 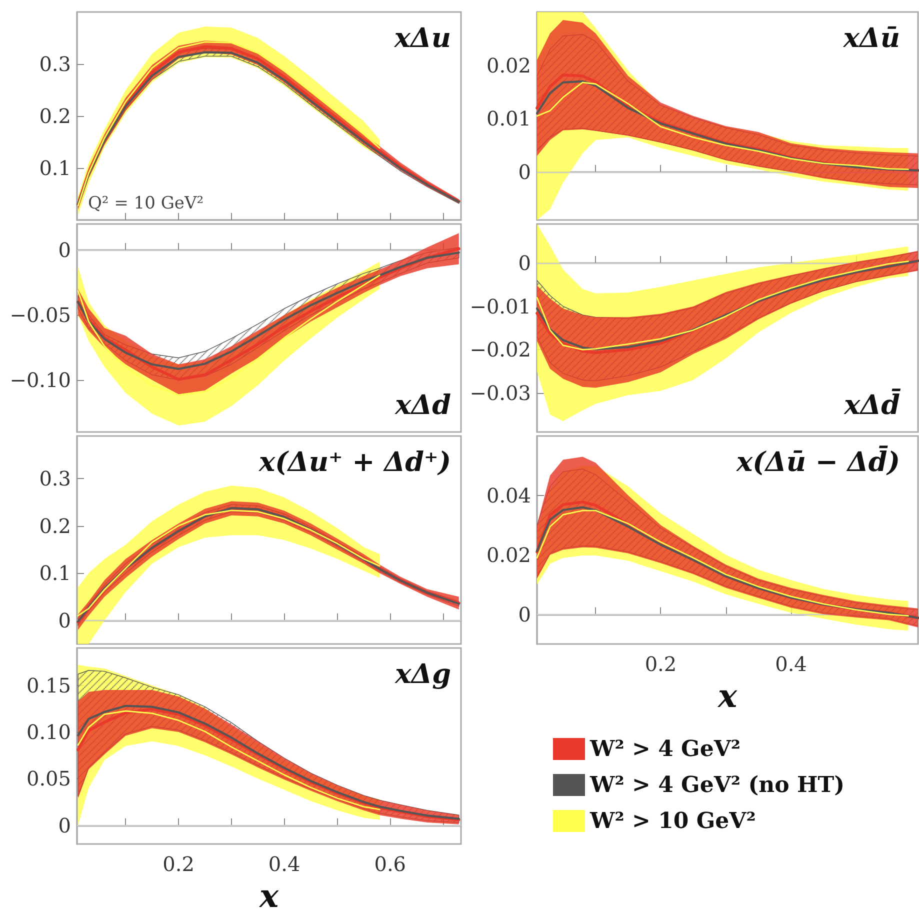 What do you see at coordinates (818, 461) in the screenshot?
I see `chart-title: x(Δū − Δd̄)` at bounding box center [818, 461].